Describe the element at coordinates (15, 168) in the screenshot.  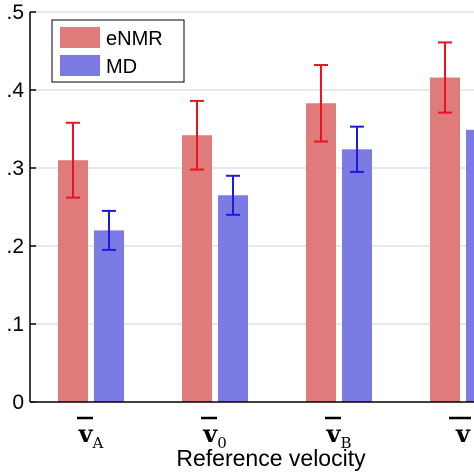
I see `y-tick-label: .3` at that location.